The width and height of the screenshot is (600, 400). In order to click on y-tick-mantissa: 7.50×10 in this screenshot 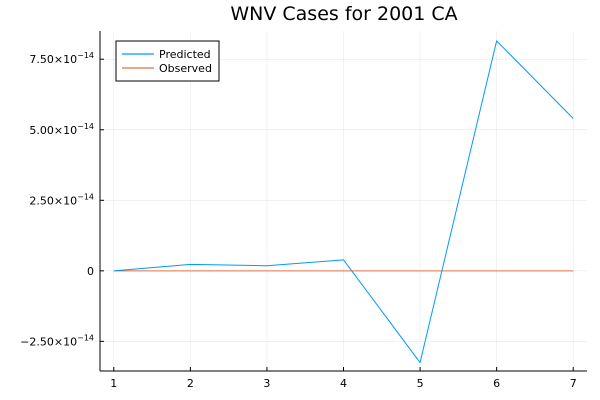, I will do `click(53, 59)`.